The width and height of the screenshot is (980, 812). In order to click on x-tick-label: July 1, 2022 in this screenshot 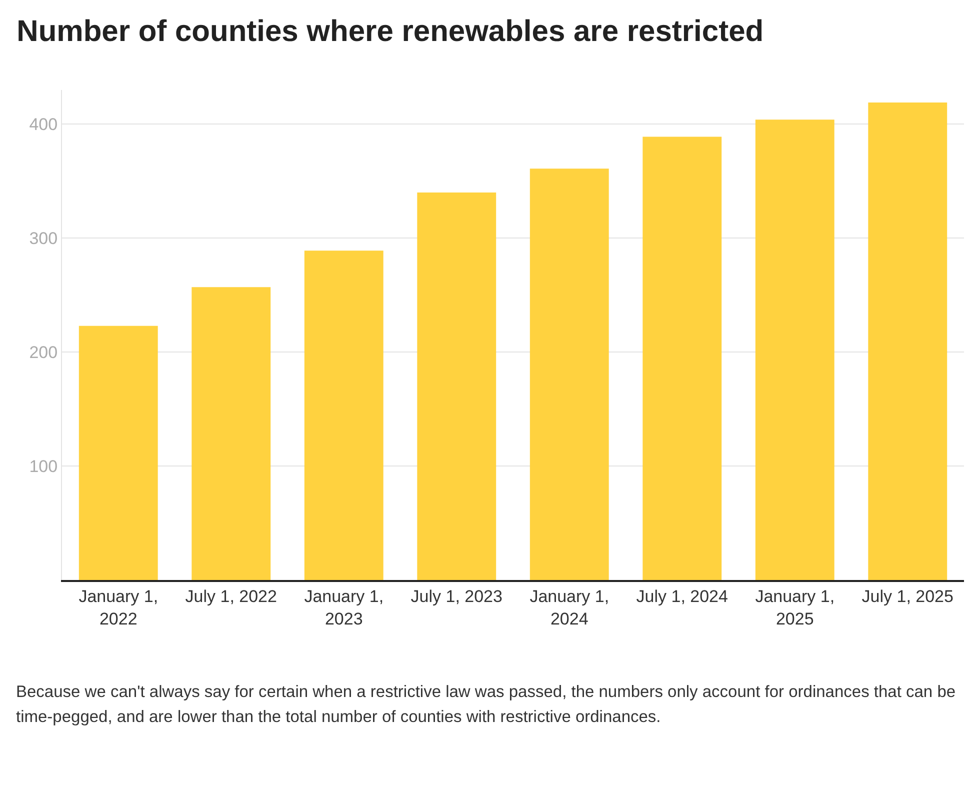, I will do `click(231, 596)`.